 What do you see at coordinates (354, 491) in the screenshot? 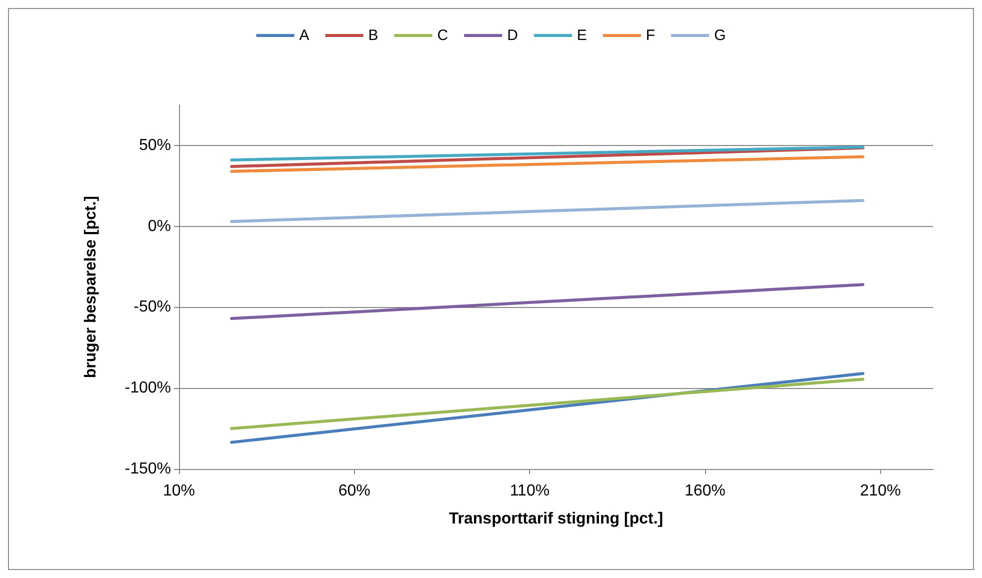
I see `x-tick-label: 60%` at bounding box center [354, 491].